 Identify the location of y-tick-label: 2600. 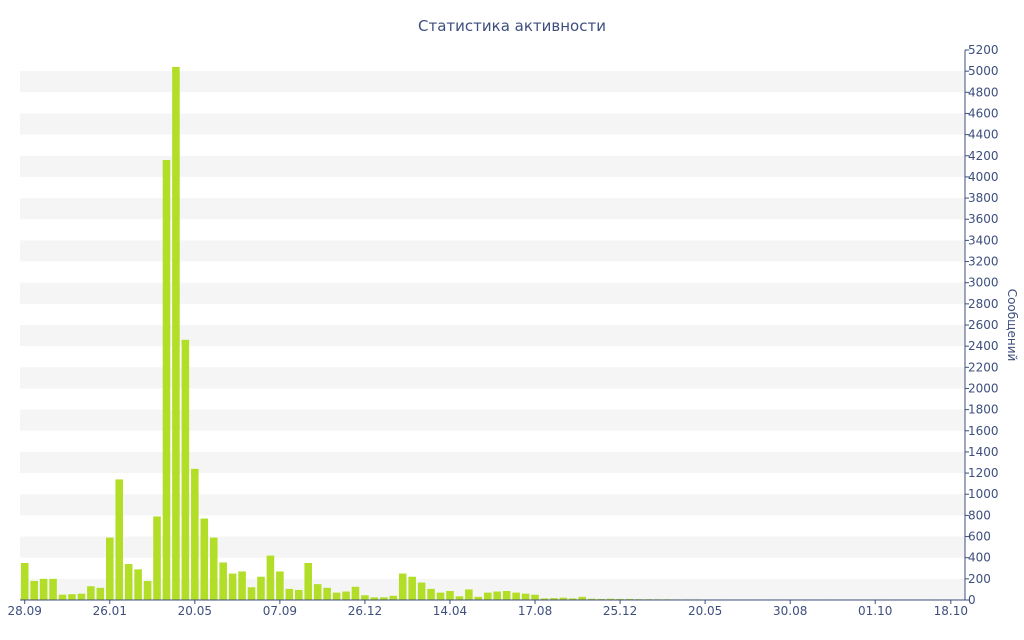
(983, 325).